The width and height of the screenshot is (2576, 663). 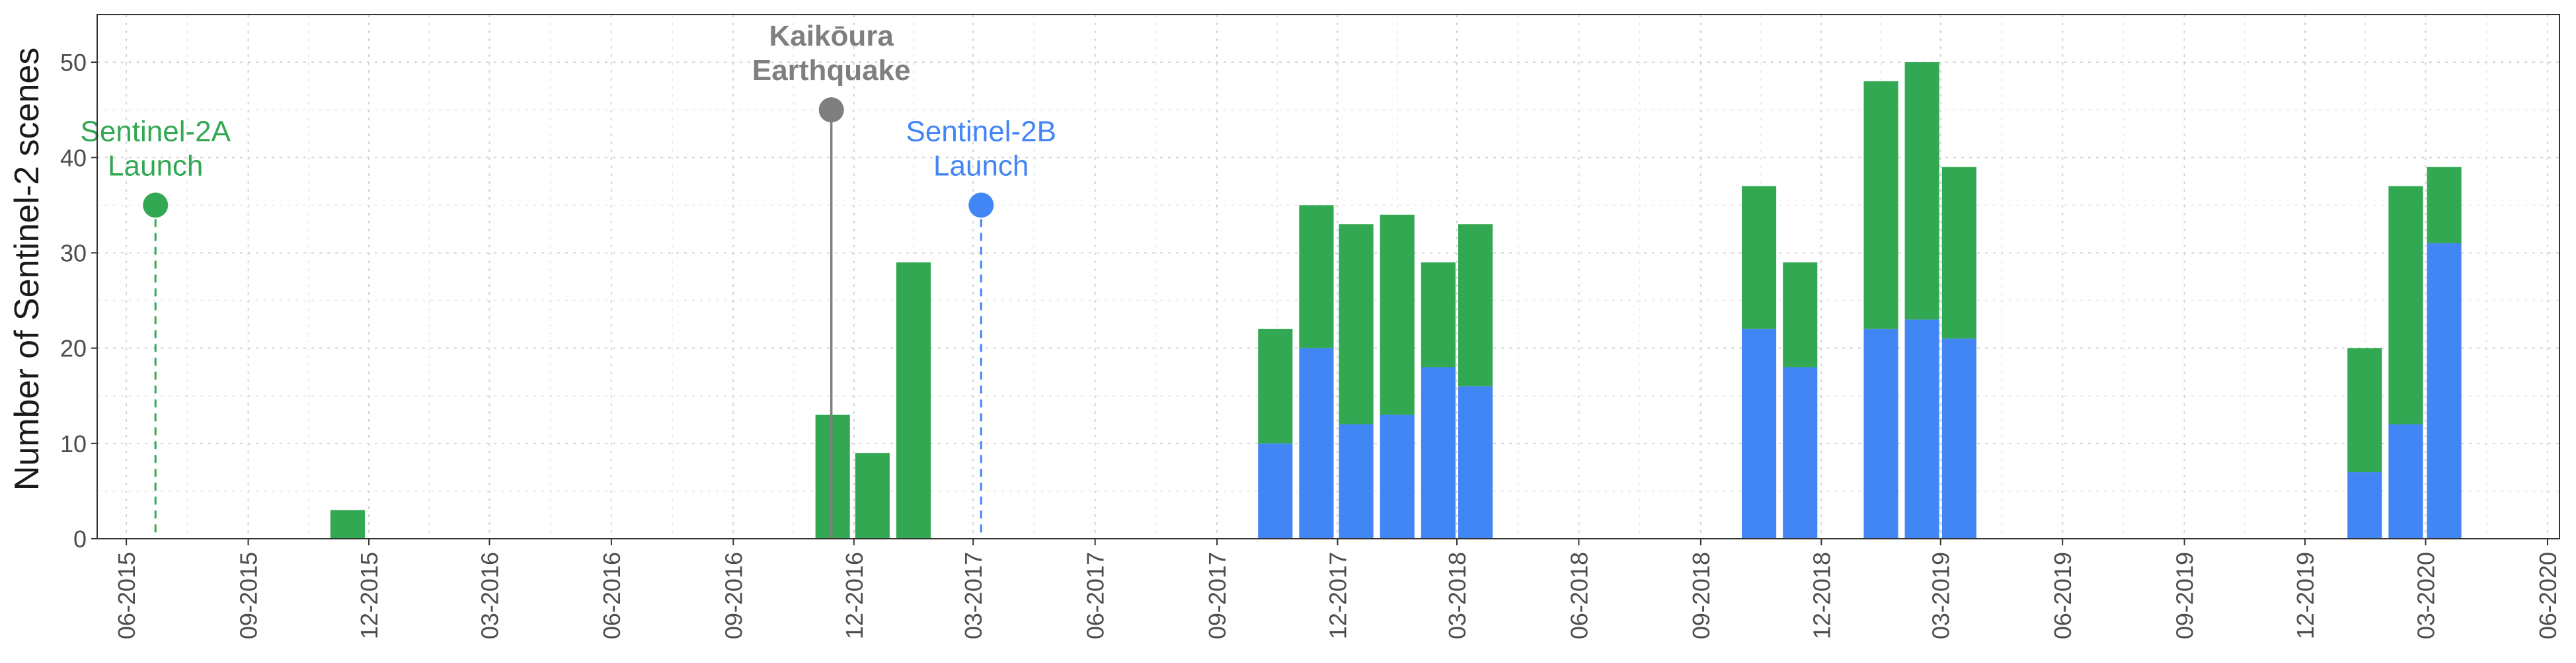 I want to click on x-tick-label: 09-2015, so click(x=248, y=595).